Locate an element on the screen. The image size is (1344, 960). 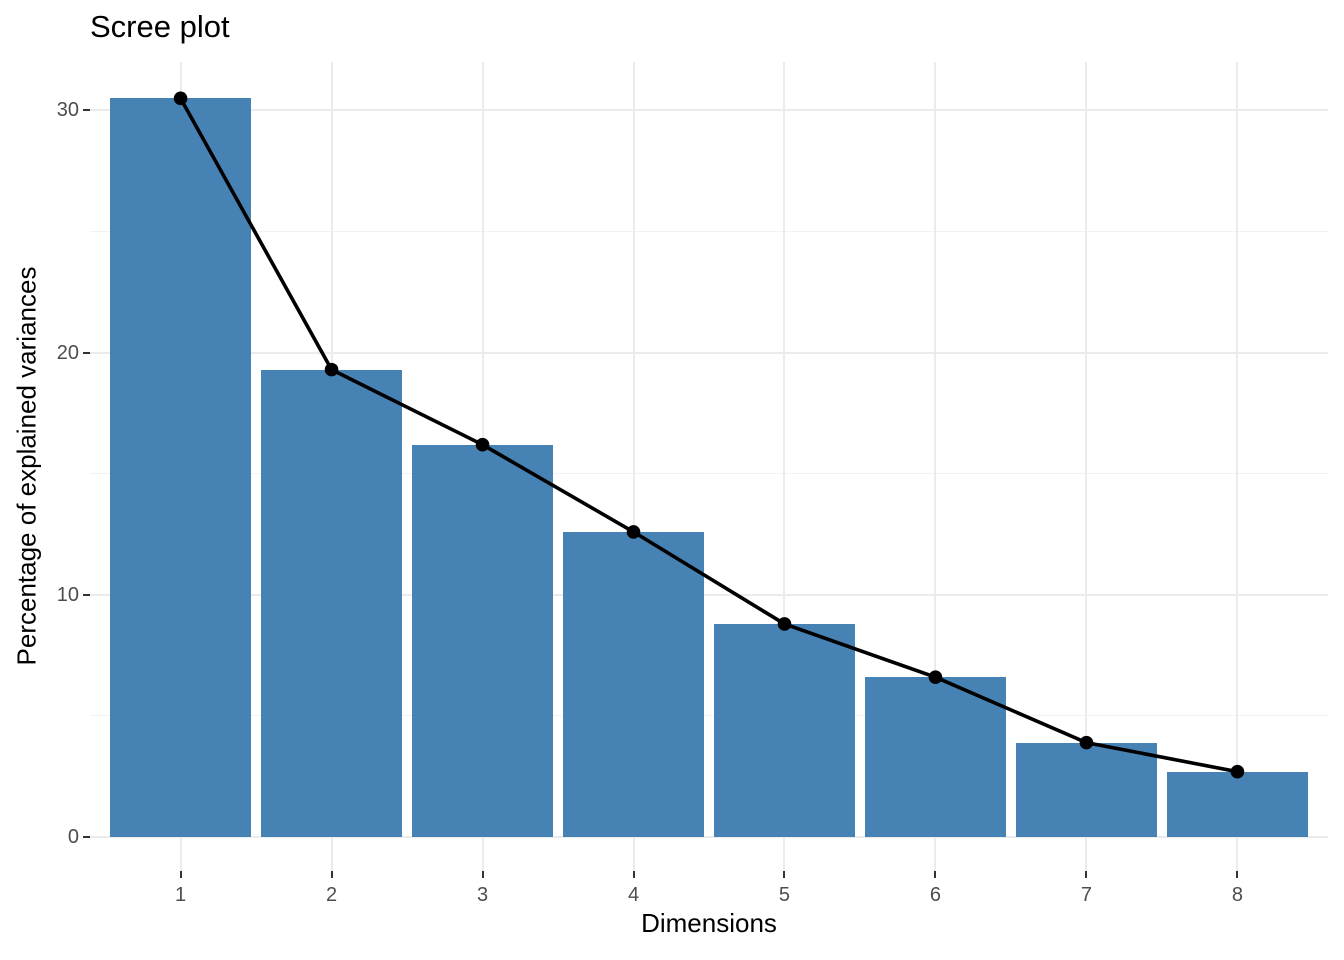
x-tick-label: 3 is located at coordinates (482, 895).